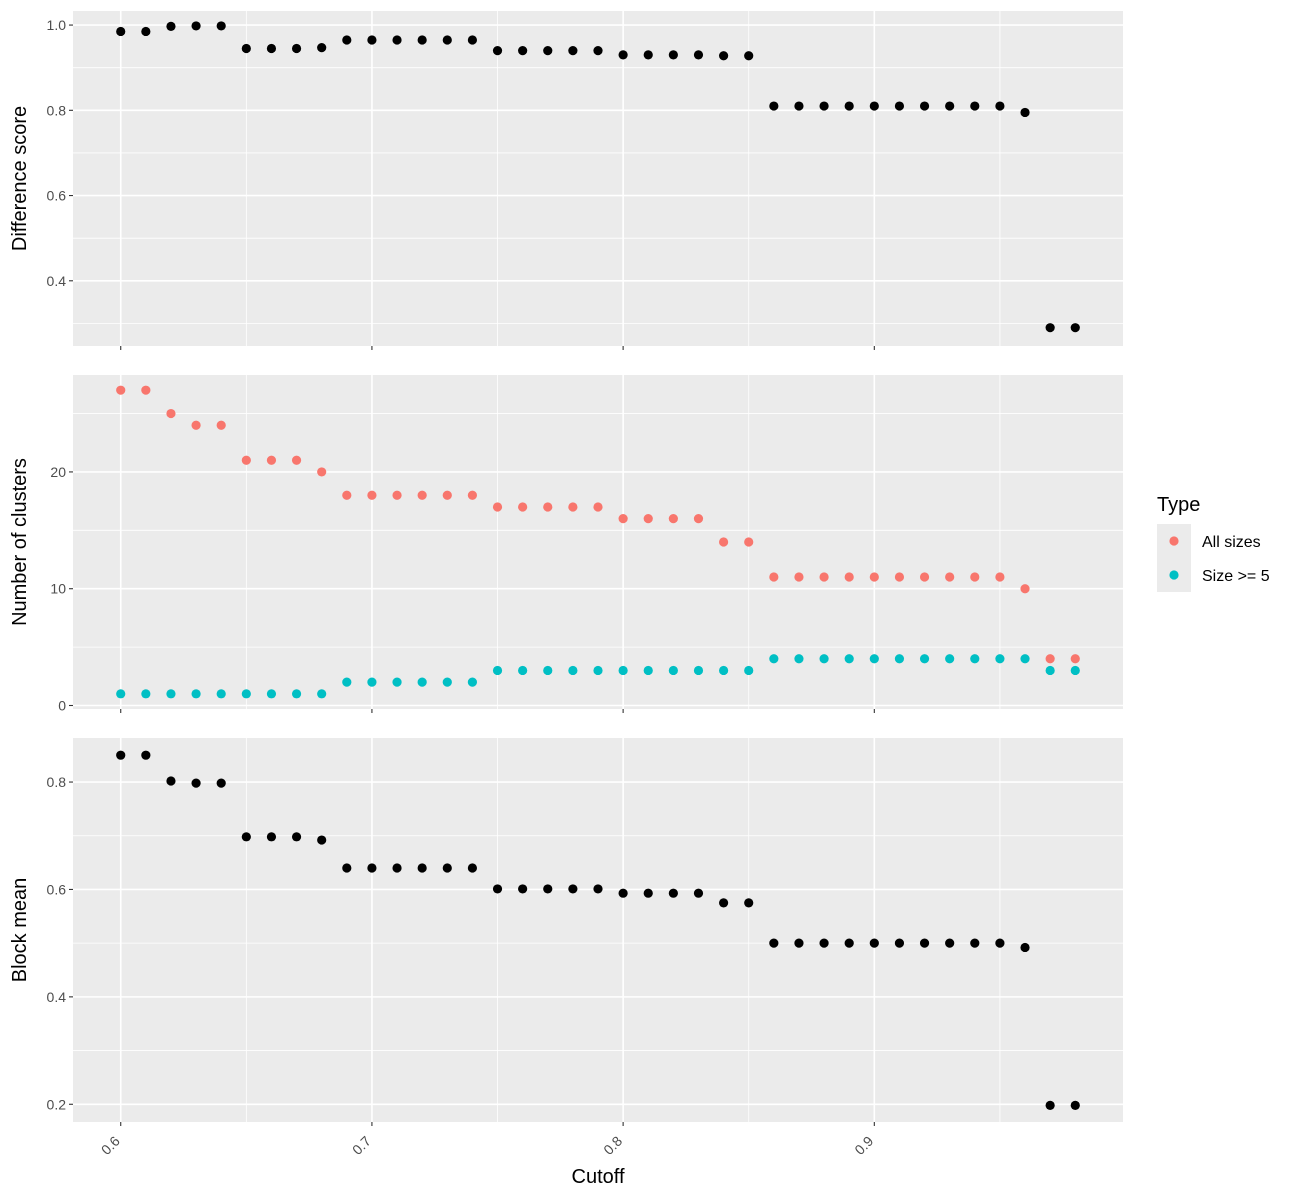 The height and width of the screenshot is (1200, 1300). Describe the element at coordinates (57, 281) in the screenshot. I see `y-tick-label: 0.4` at that location.